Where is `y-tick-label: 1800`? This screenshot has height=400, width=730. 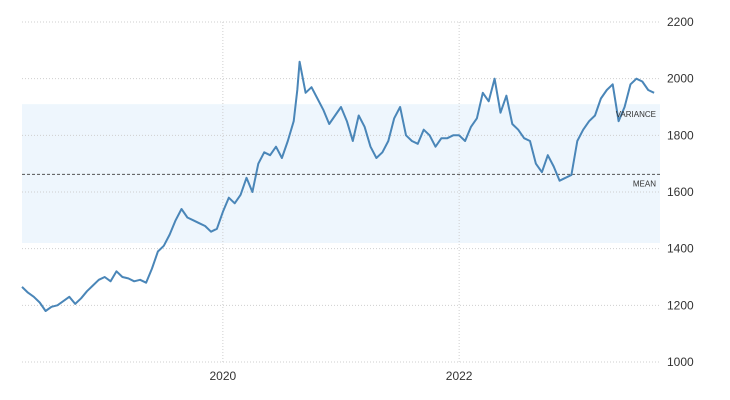 y-tick-label: 1800 is located at coordinates (680, 135).